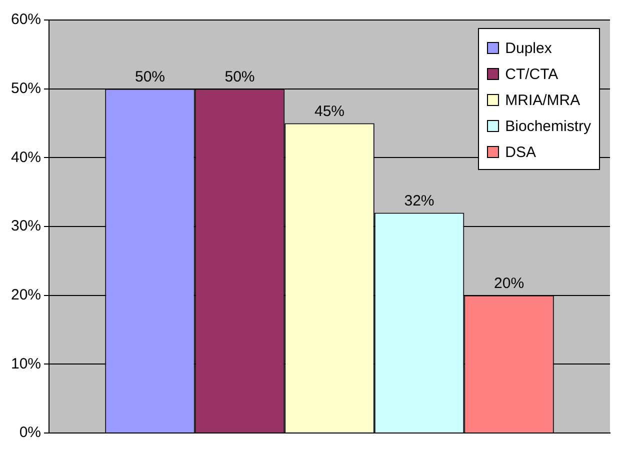 This screenshot has width=622, height=453. What do you see at coordinates (520, 152) in the screenshot?
I see `legend-label: DSA` at bounding box center [520, 152].